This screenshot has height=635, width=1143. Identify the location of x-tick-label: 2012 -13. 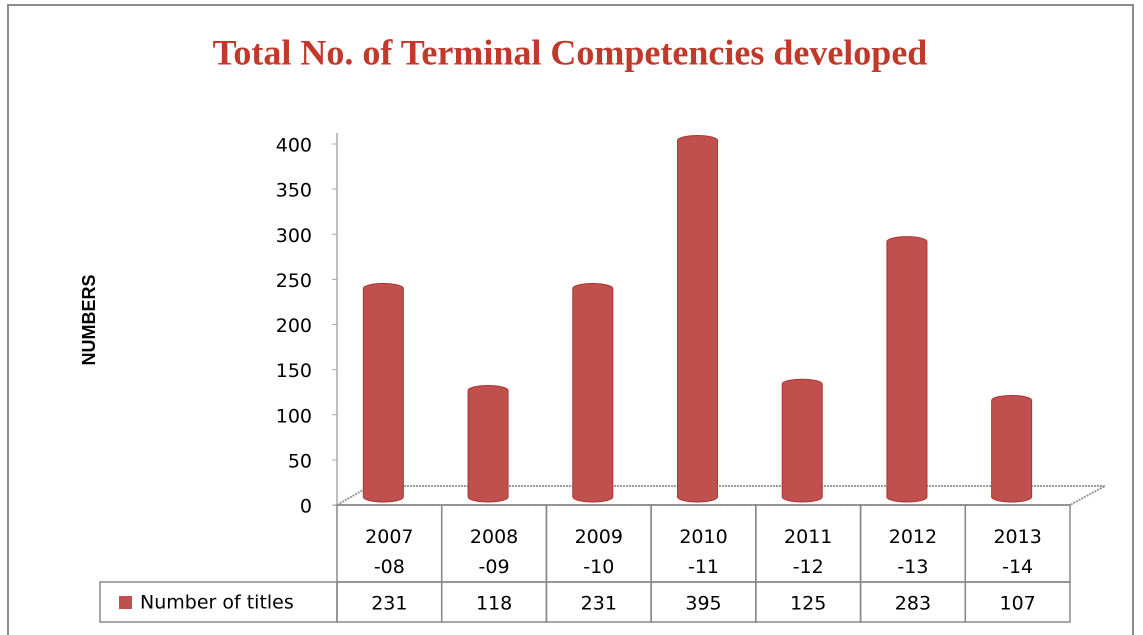
(913, 552).